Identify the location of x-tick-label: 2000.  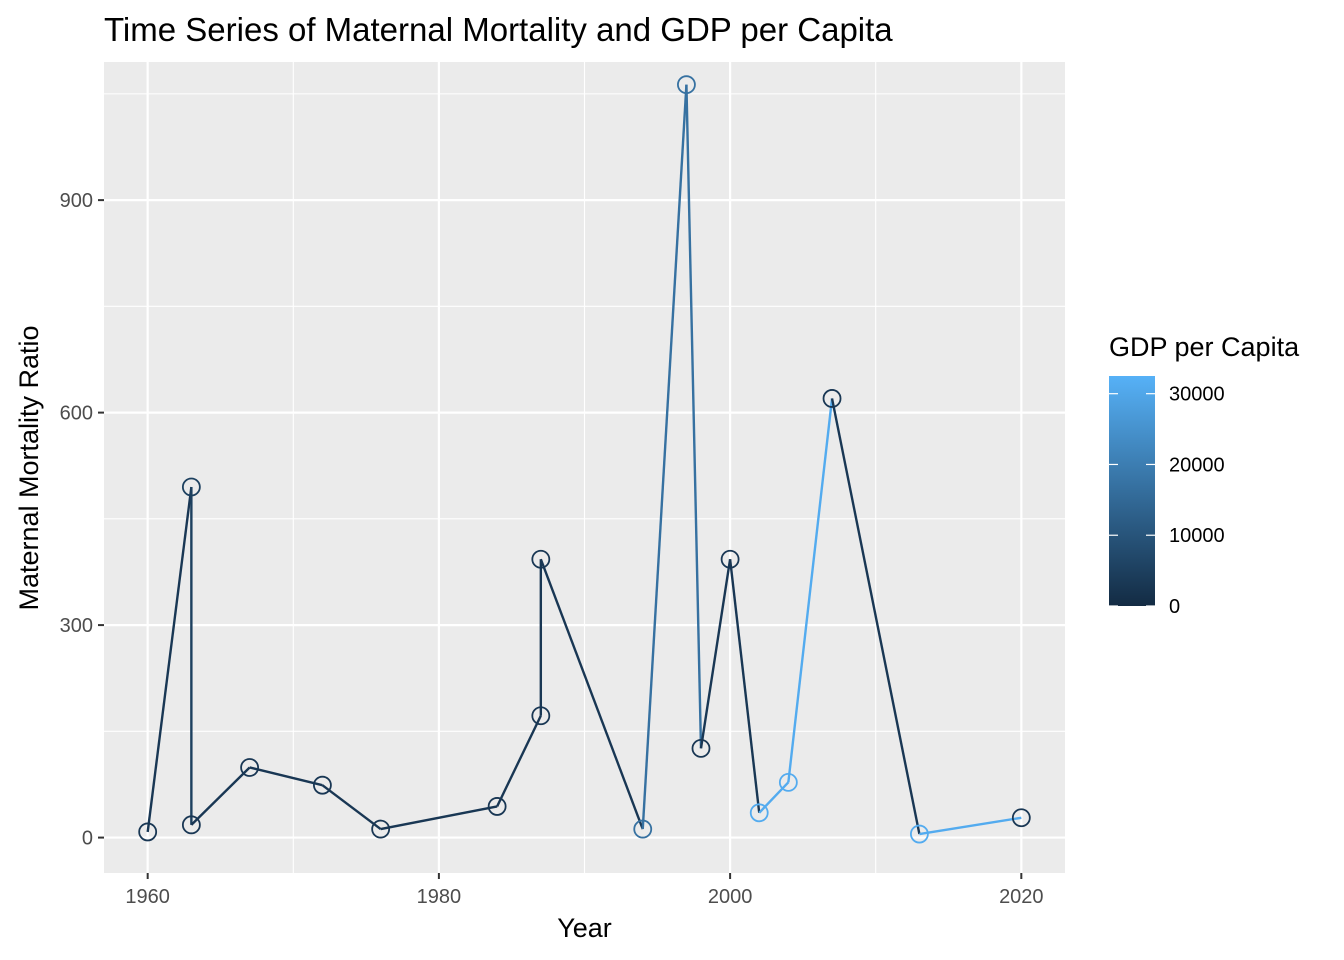
(730, 897).